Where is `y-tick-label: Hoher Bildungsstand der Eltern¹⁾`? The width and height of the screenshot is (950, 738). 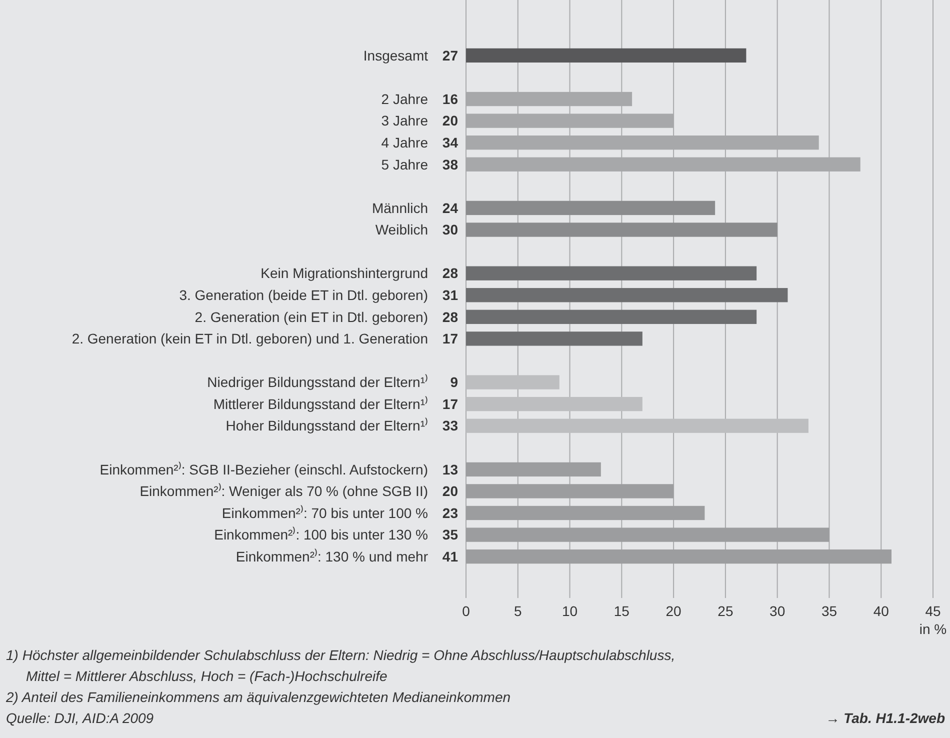 y-tick-label: Hoher Bildungsstand der Eltern¹⁾ is located at coordinates (327, 426).